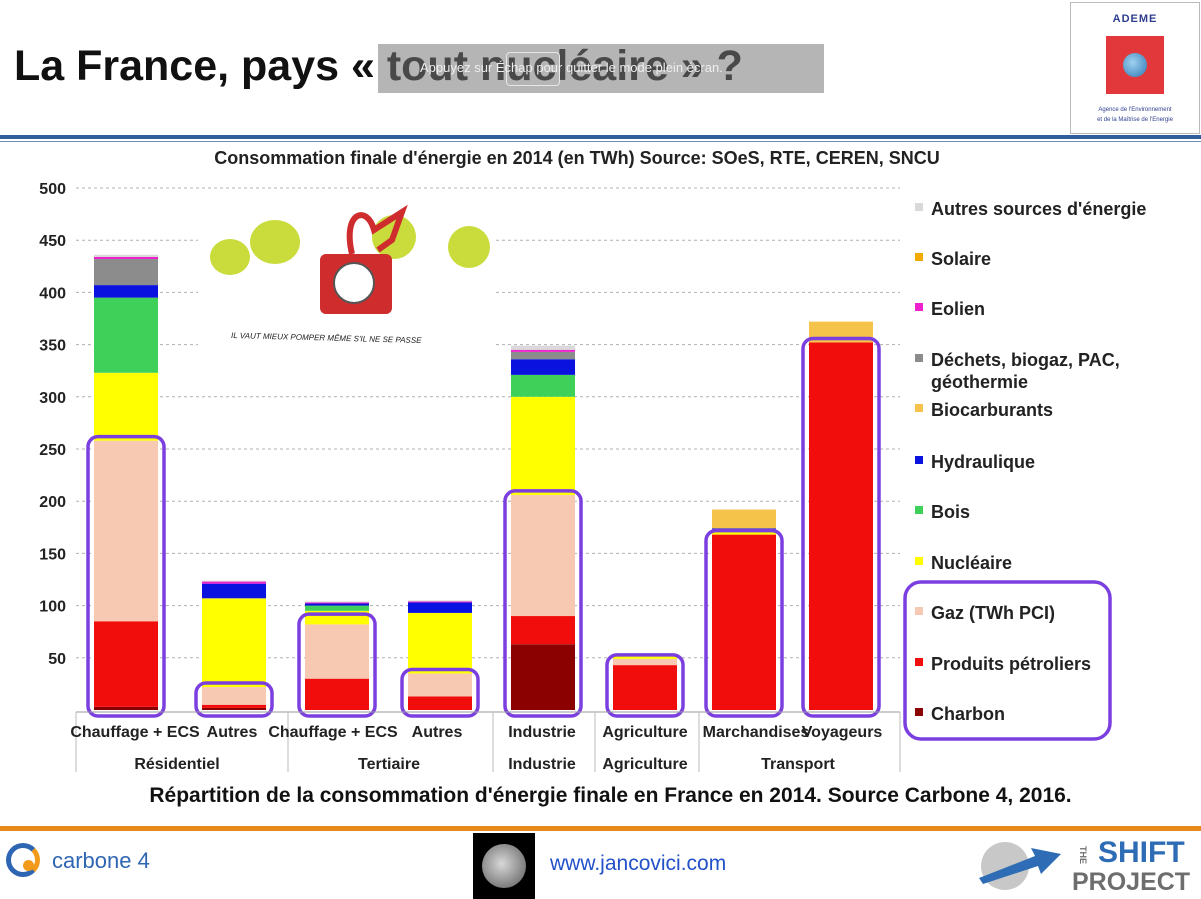 The image size is (1201, 899). I want to click on ademe-name: ADEME, so click(1135, 19).